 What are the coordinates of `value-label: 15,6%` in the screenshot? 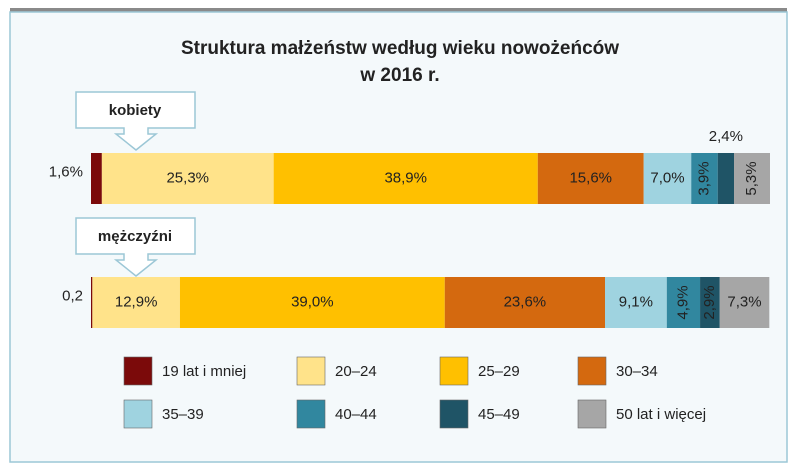 It's located at (590, 177).